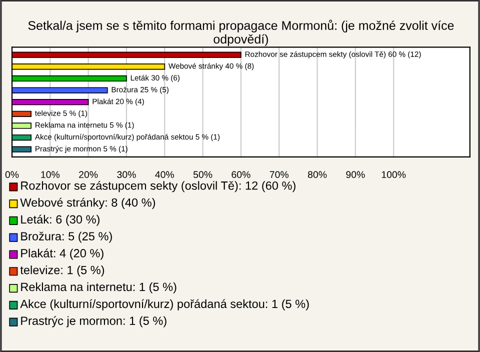 Image resolution: width=480 pixels, height=352 pixels. Describe the element at coordinates (93, 322) in the screenshot. I see `text: Prastrýc je mormon: 1 (5 %)` at that location.